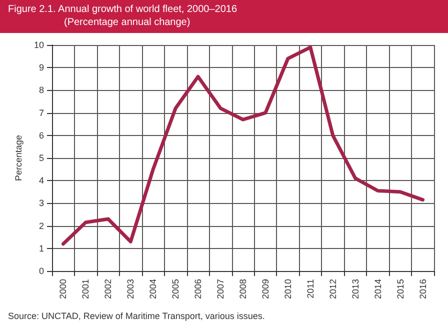 The width and height of the screenshot is (448, 329). Describe the element at coordinates (265, 289) in the screenshot. I see `x-tick-label: 2009` at that location.